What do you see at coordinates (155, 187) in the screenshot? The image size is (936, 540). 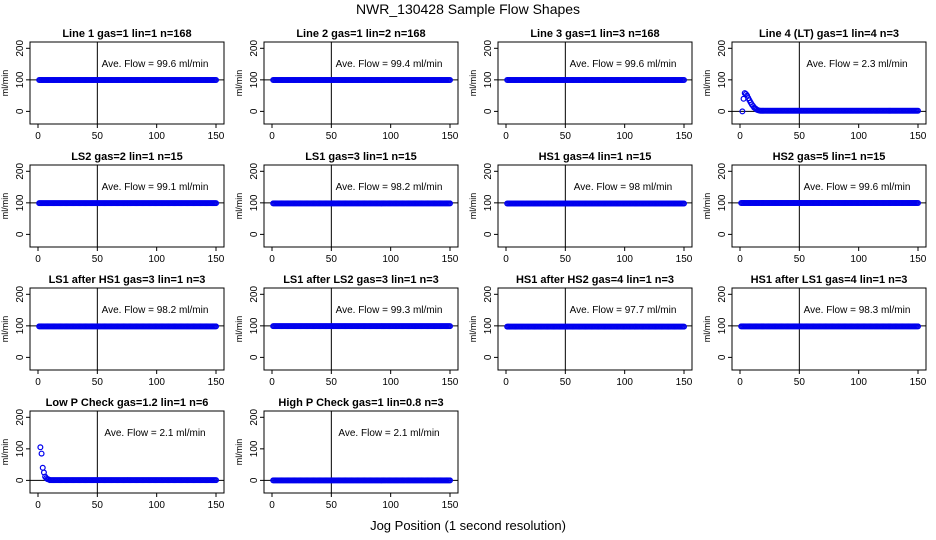 I see `average-flow-annotation: Ave. Flow = 99.1 ml/min` at bounding box center [155, 187].